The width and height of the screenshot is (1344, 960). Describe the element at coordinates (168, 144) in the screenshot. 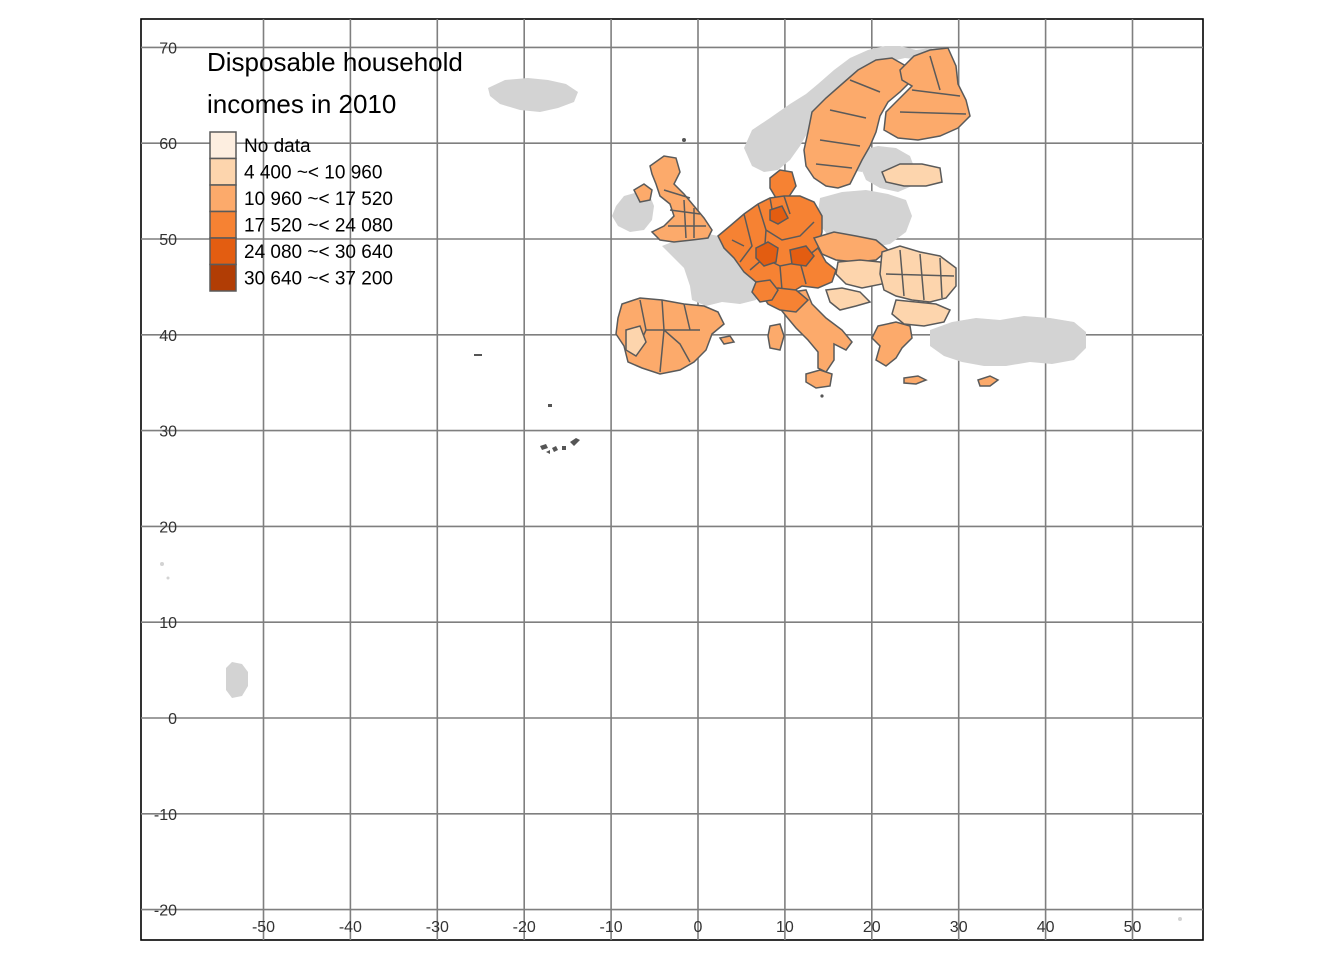

I see `y-tick-label: 60` at that location.